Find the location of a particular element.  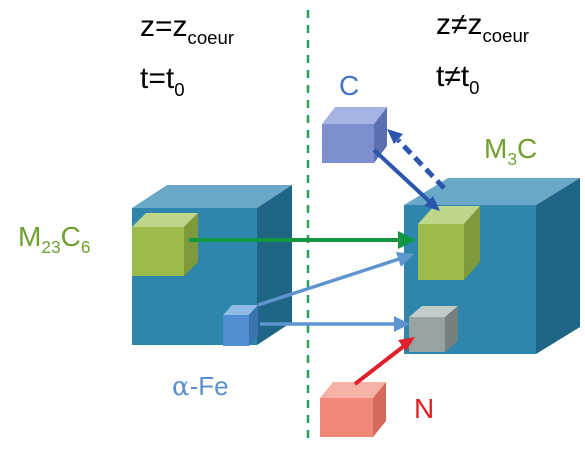

m3c-m: M is located at coordinates (496, 148).